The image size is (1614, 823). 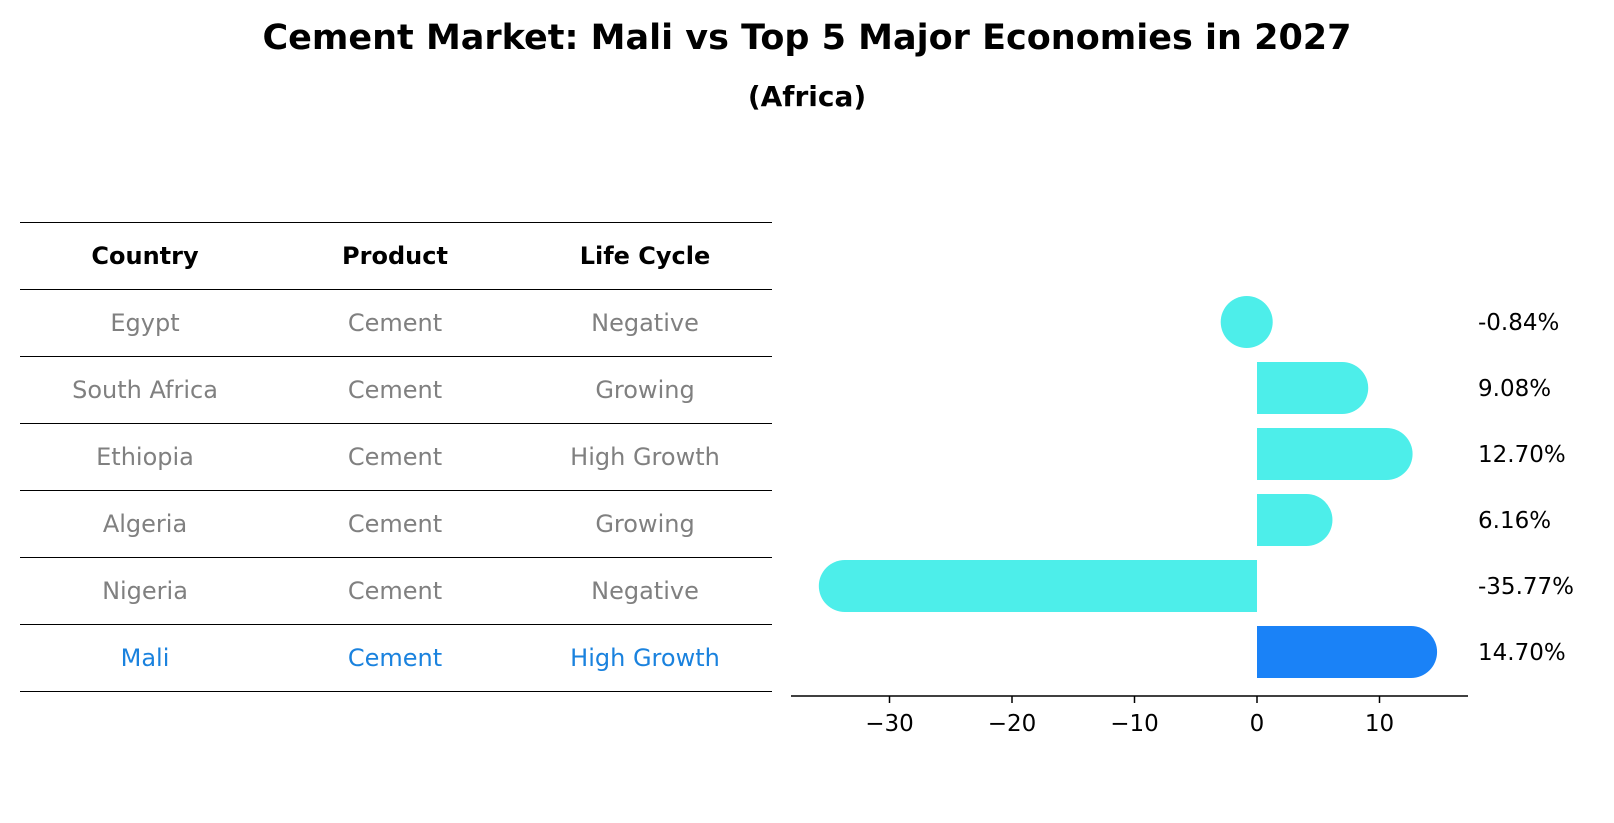 What do you see at coordinates (1522, 653) in the screenshot?
I see `data-label: 14.70%` at bounding box center [1522, 653].